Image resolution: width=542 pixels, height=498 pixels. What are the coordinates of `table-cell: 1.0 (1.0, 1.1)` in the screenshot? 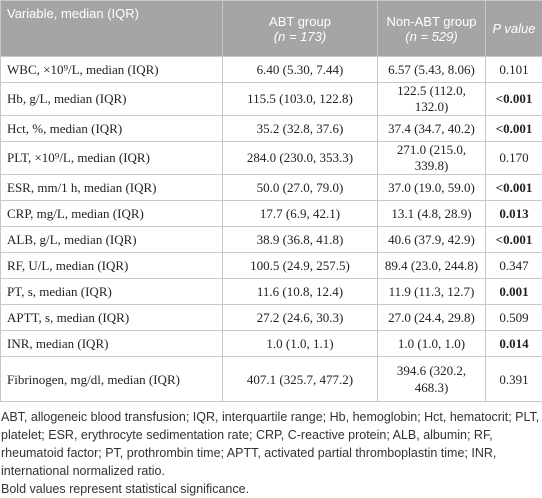 It's located at (300, 344).